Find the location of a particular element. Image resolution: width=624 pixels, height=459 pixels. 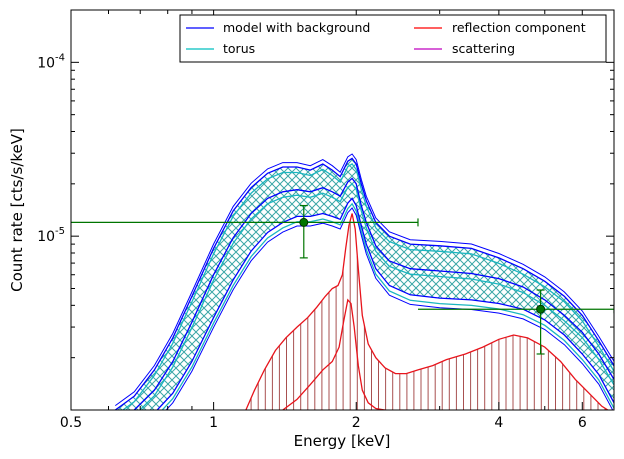

legend-label-reflection: reflection component is located at coordinates (519, 27).